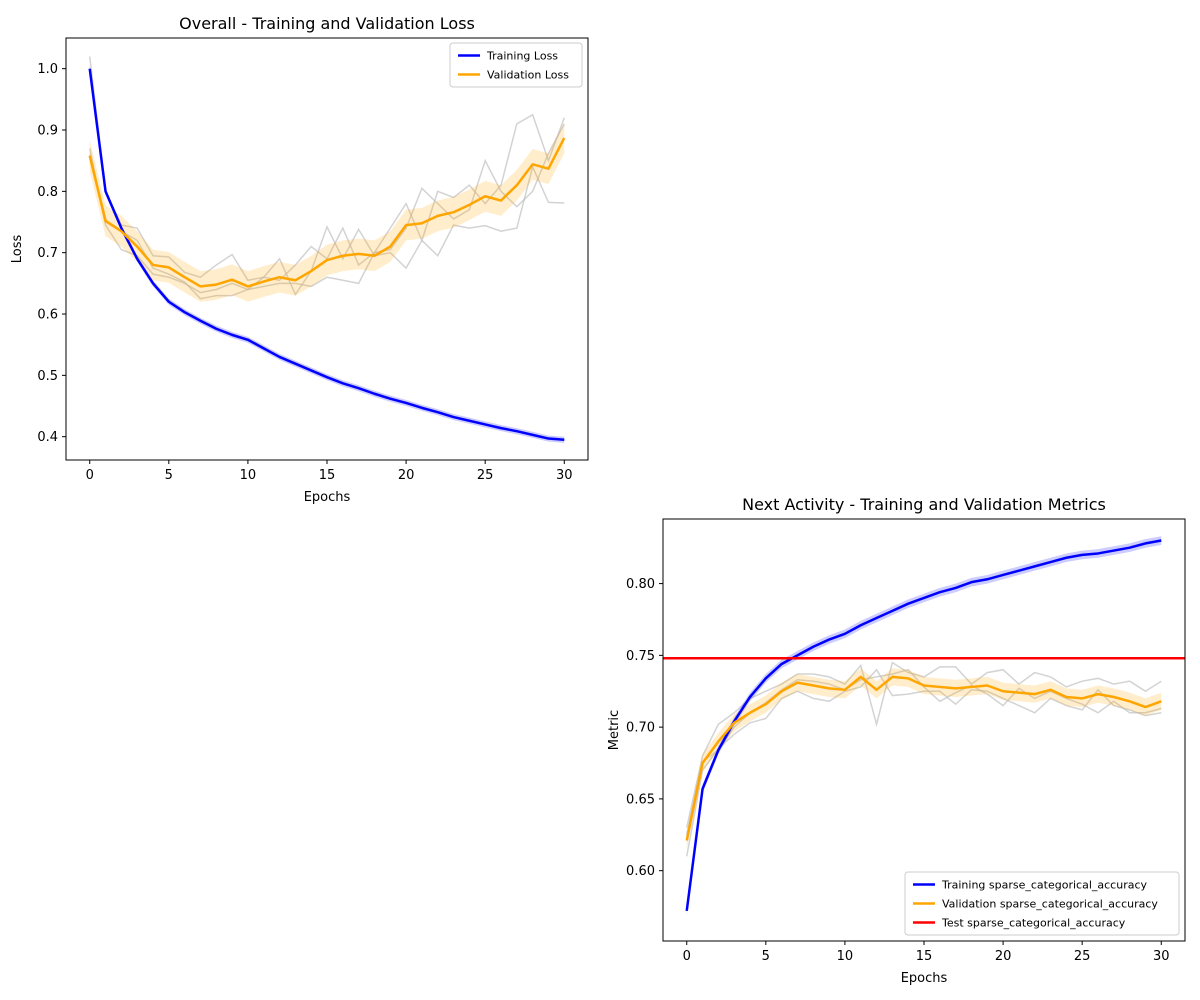 This screenshot has height=1000, width=1200. I want to click on legend-label-1: Training sparse_categorical_accuracy, so click(1044, 885).